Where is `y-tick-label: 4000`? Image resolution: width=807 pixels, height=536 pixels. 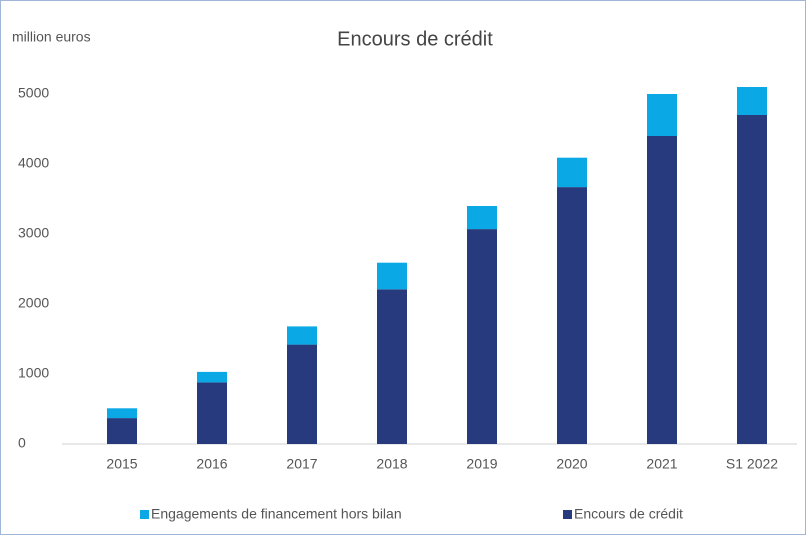
y-tick-label: 4000 is located at coordinates (33, 163).